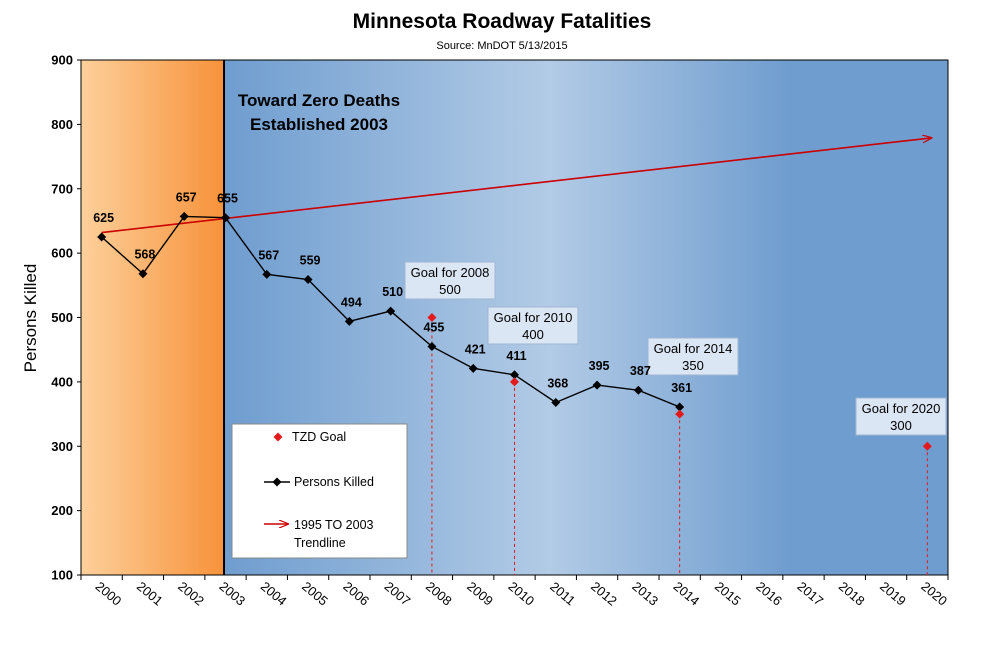 This screenshot has height=654, width=1004. I want to click on chart-title: Minnesota Roadway Fatalities, so click(502, 21).